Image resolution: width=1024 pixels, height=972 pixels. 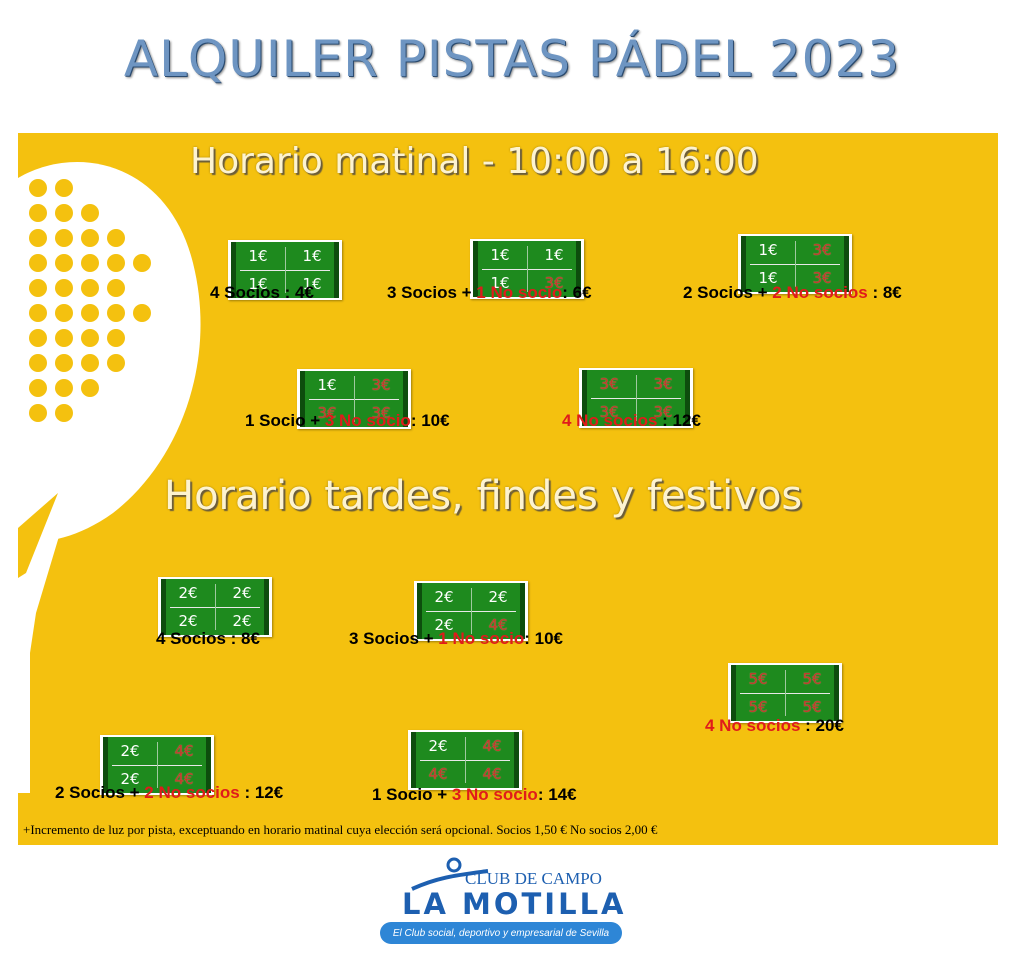 I want to click on court-diagram: 2€ 4€ 4€ 4€, so click(x=465, y=760).